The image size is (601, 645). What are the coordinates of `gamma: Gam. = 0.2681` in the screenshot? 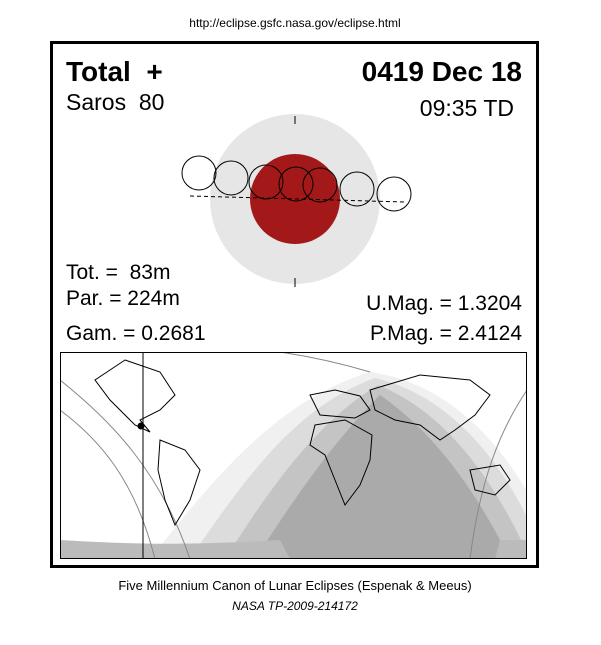 It's located at (136, 333).